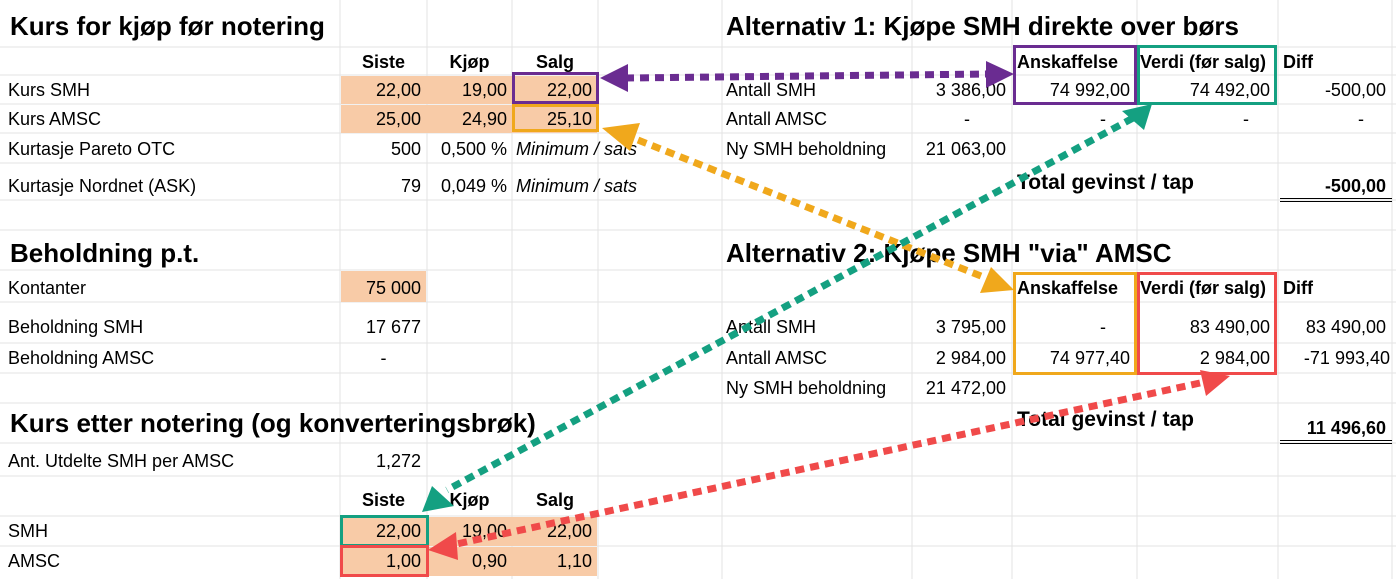 The height and width of the screenshot is (579, 1396). I want to click on cell-etter-amsc-kjop: 0,90, so click(489, 561).